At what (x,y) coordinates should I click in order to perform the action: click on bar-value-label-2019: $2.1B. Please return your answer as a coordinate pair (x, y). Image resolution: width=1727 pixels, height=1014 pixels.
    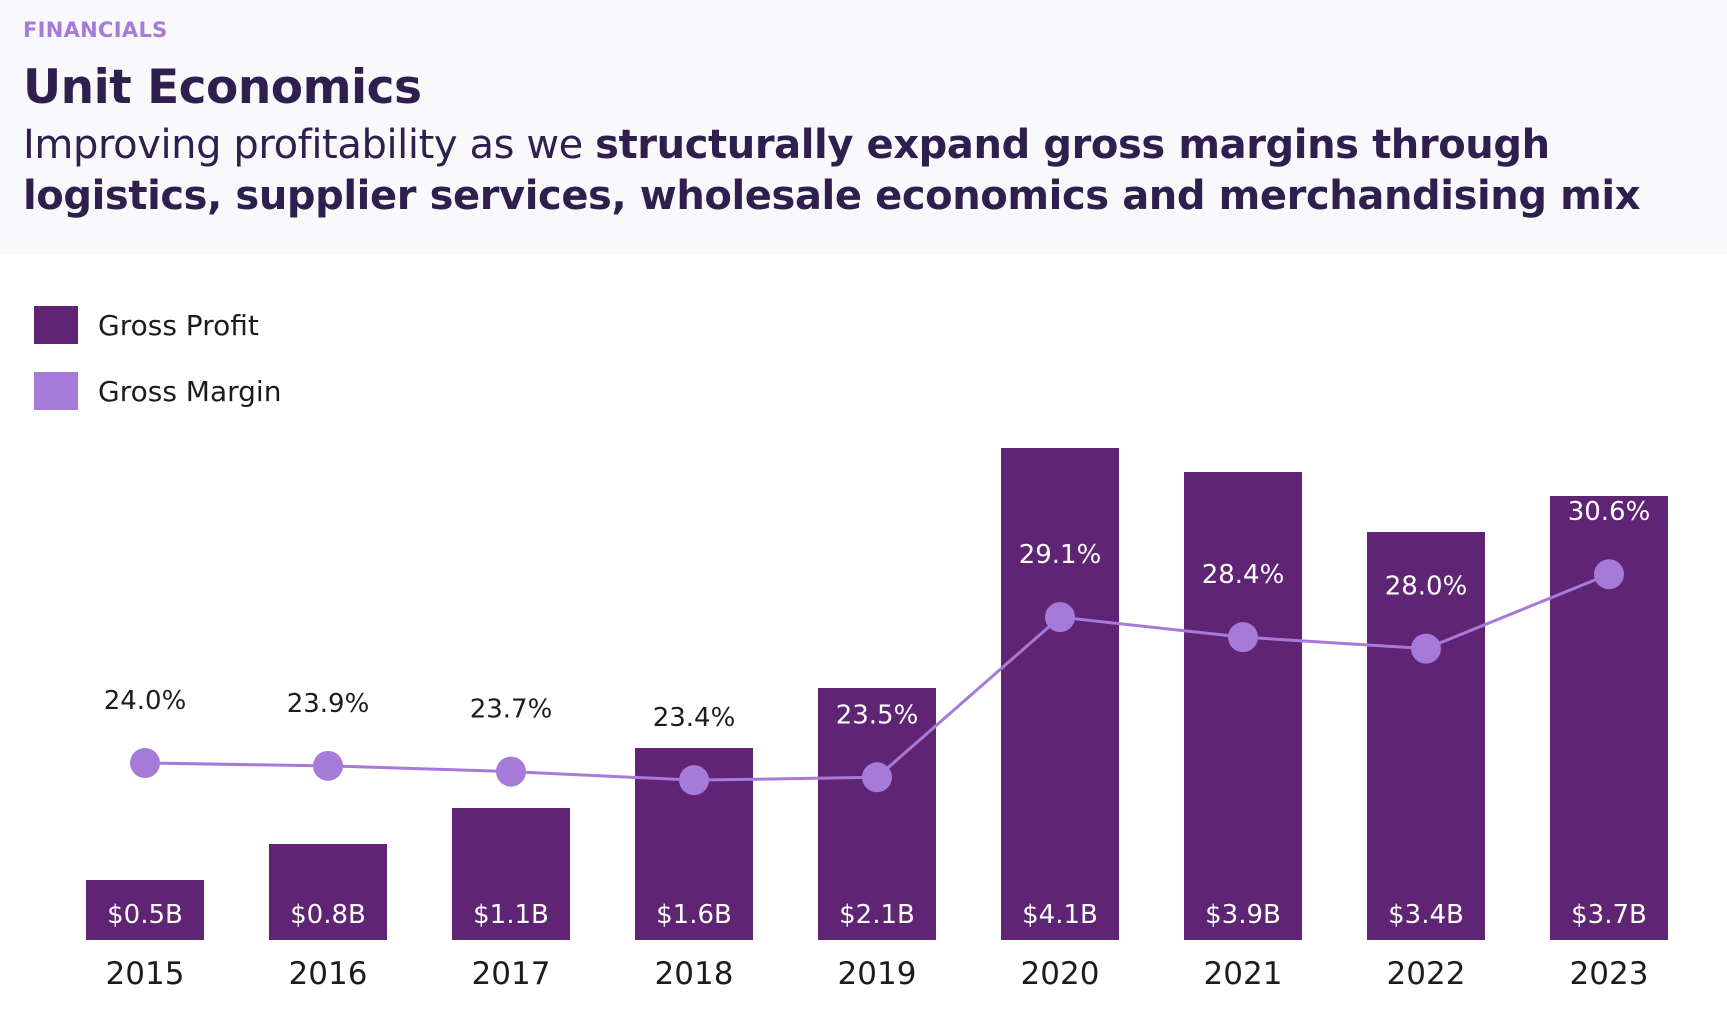
    Looking at the image, I should click on (877, 915).